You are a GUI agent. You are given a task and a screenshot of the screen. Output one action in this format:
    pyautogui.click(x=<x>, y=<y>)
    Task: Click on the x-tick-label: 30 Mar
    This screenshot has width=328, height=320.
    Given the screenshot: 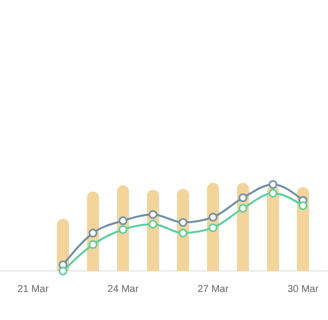 What is the action you would take?
    pyautogui.click(x=303, y=289)
    